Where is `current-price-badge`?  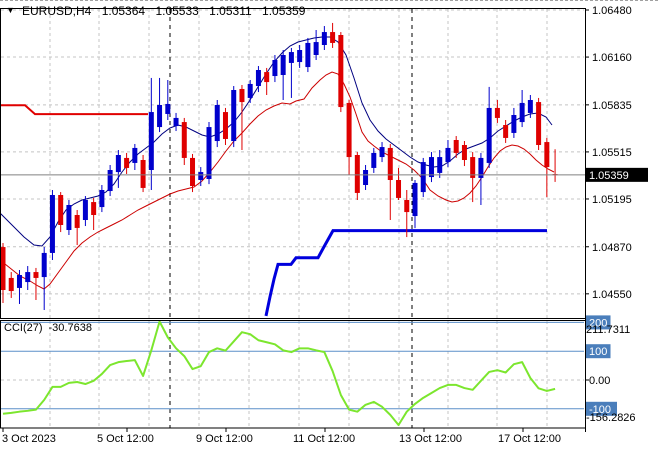
current-price-badge is located at coordinates (617, 174).